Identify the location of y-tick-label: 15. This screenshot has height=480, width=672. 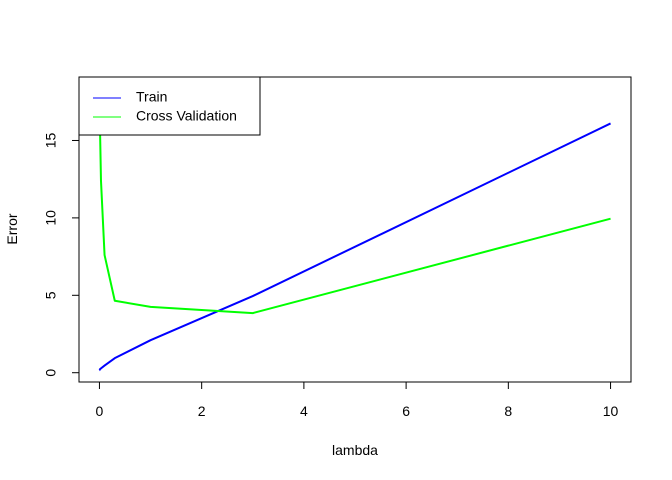
(51, 140).